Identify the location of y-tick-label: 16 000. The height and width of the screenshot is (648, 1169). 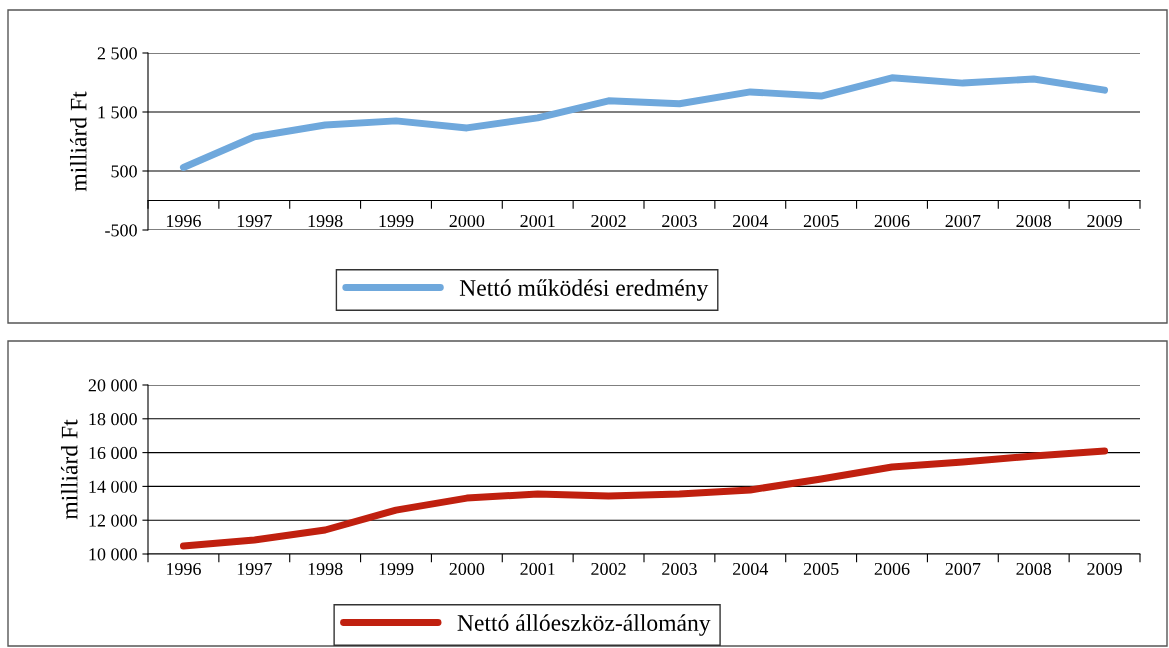
(113, 453).